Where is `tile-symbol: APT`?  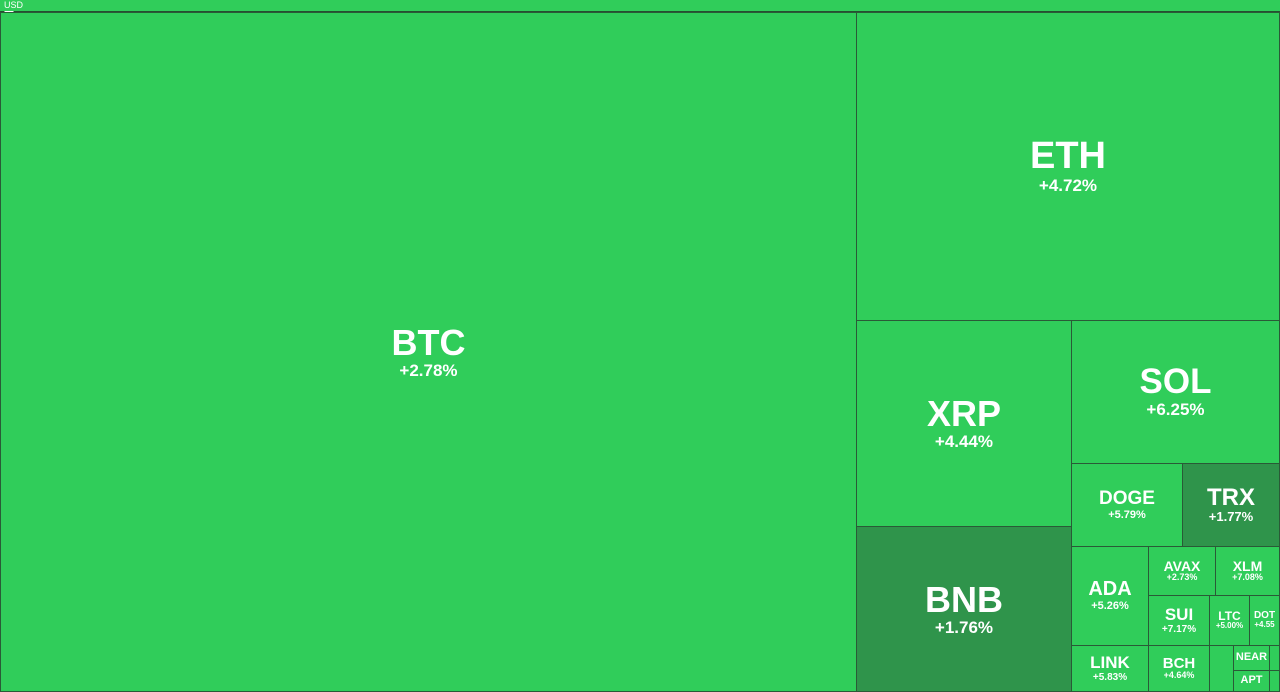
tile-symbol: APT is located at coordinates (1251, 680).